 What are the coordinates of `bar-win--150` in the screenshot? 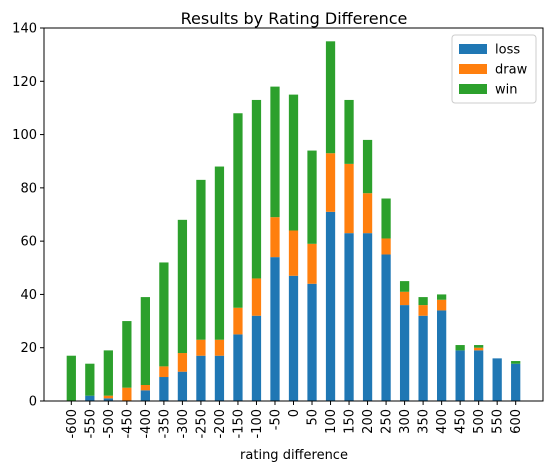 It's located at (238, 210).